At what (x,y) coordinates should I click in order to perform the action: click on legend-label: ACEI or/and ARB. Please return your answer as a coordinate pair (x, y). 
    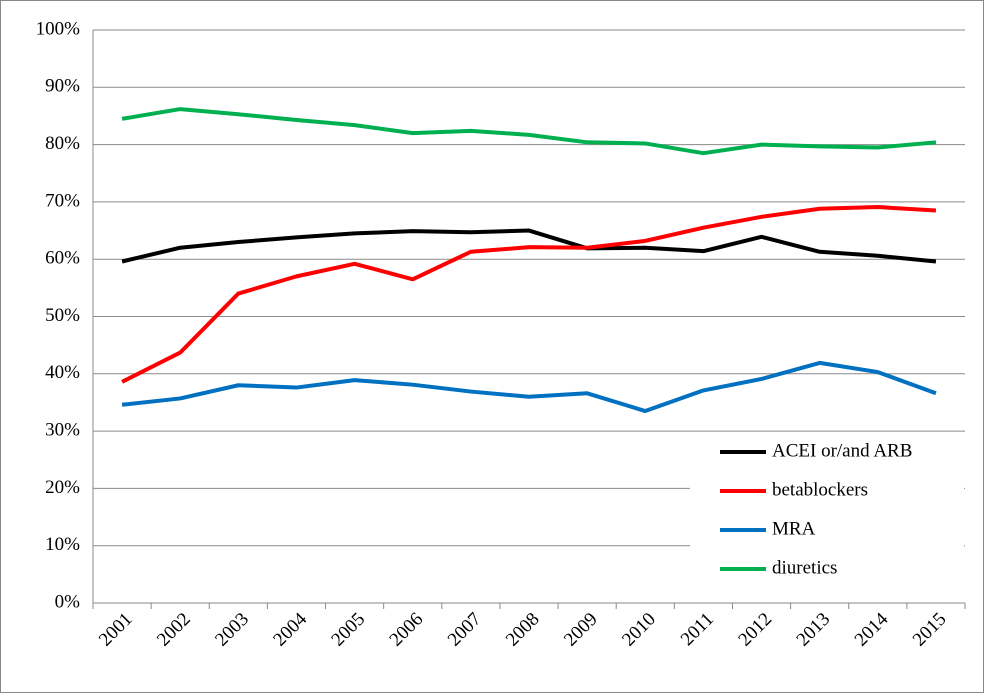
    Looking at the image, I should click on (842, 450).